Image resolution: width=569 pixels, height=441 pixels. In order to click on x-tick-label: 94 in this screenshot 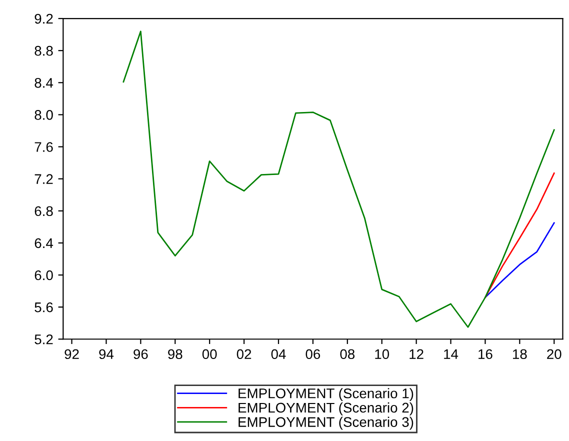, I will do `click(106, 354)`.